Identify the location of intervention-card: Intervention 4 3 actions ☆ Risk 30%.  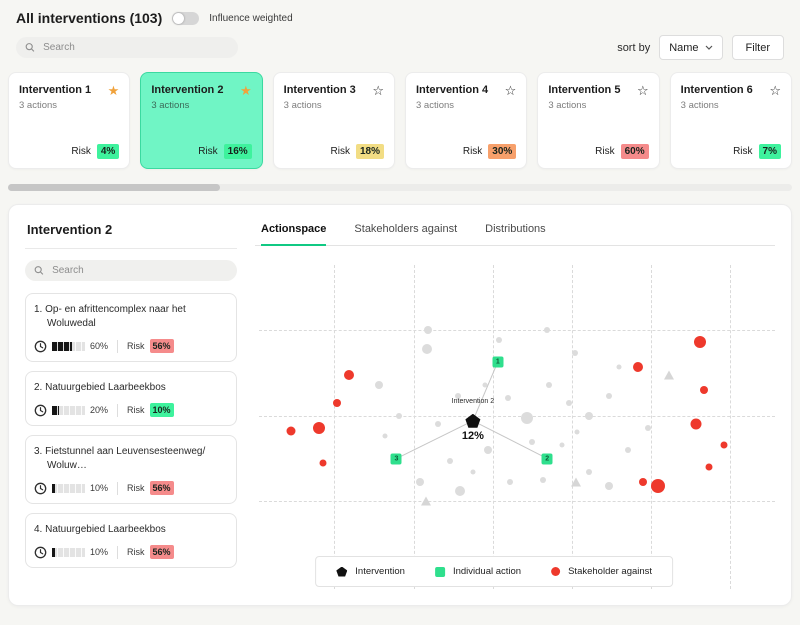
(466, 120).